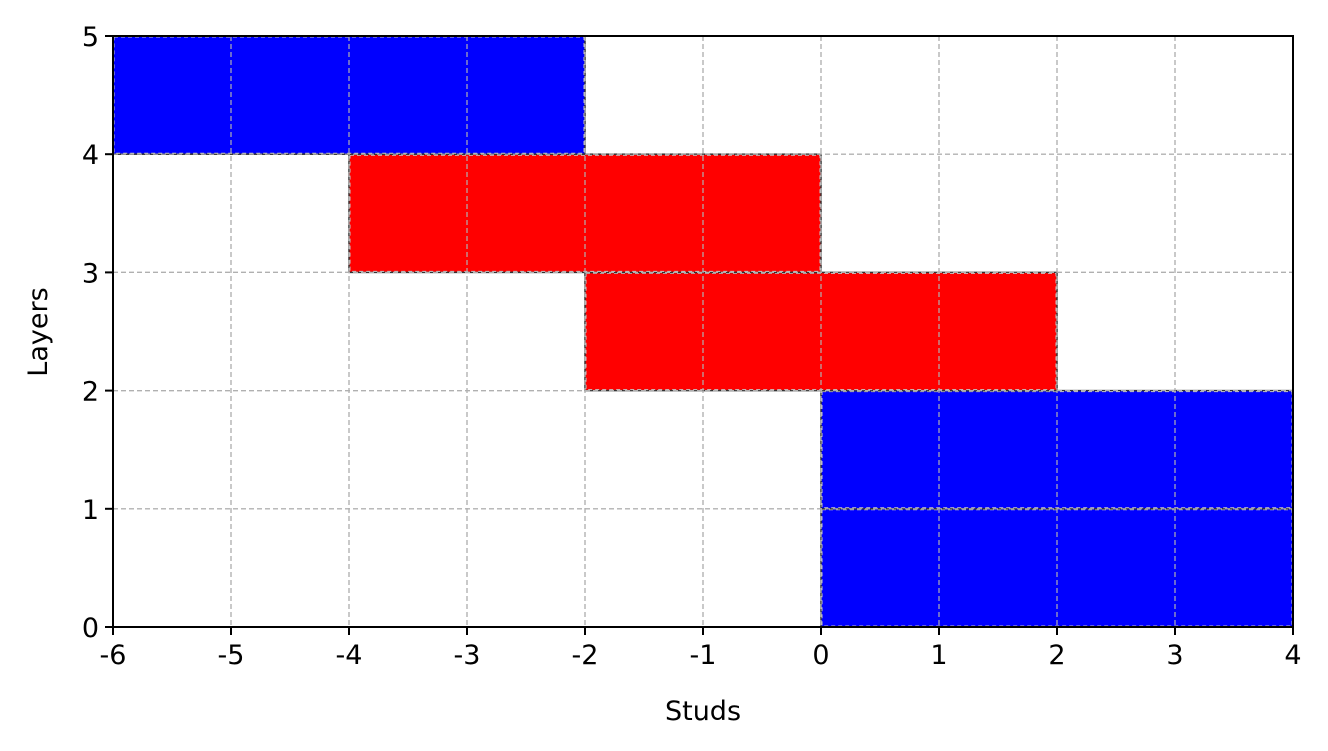 The height and width of the screenshot is (751, 1328). I want to click on x-tick-label-2: -4, so click(349, 655).